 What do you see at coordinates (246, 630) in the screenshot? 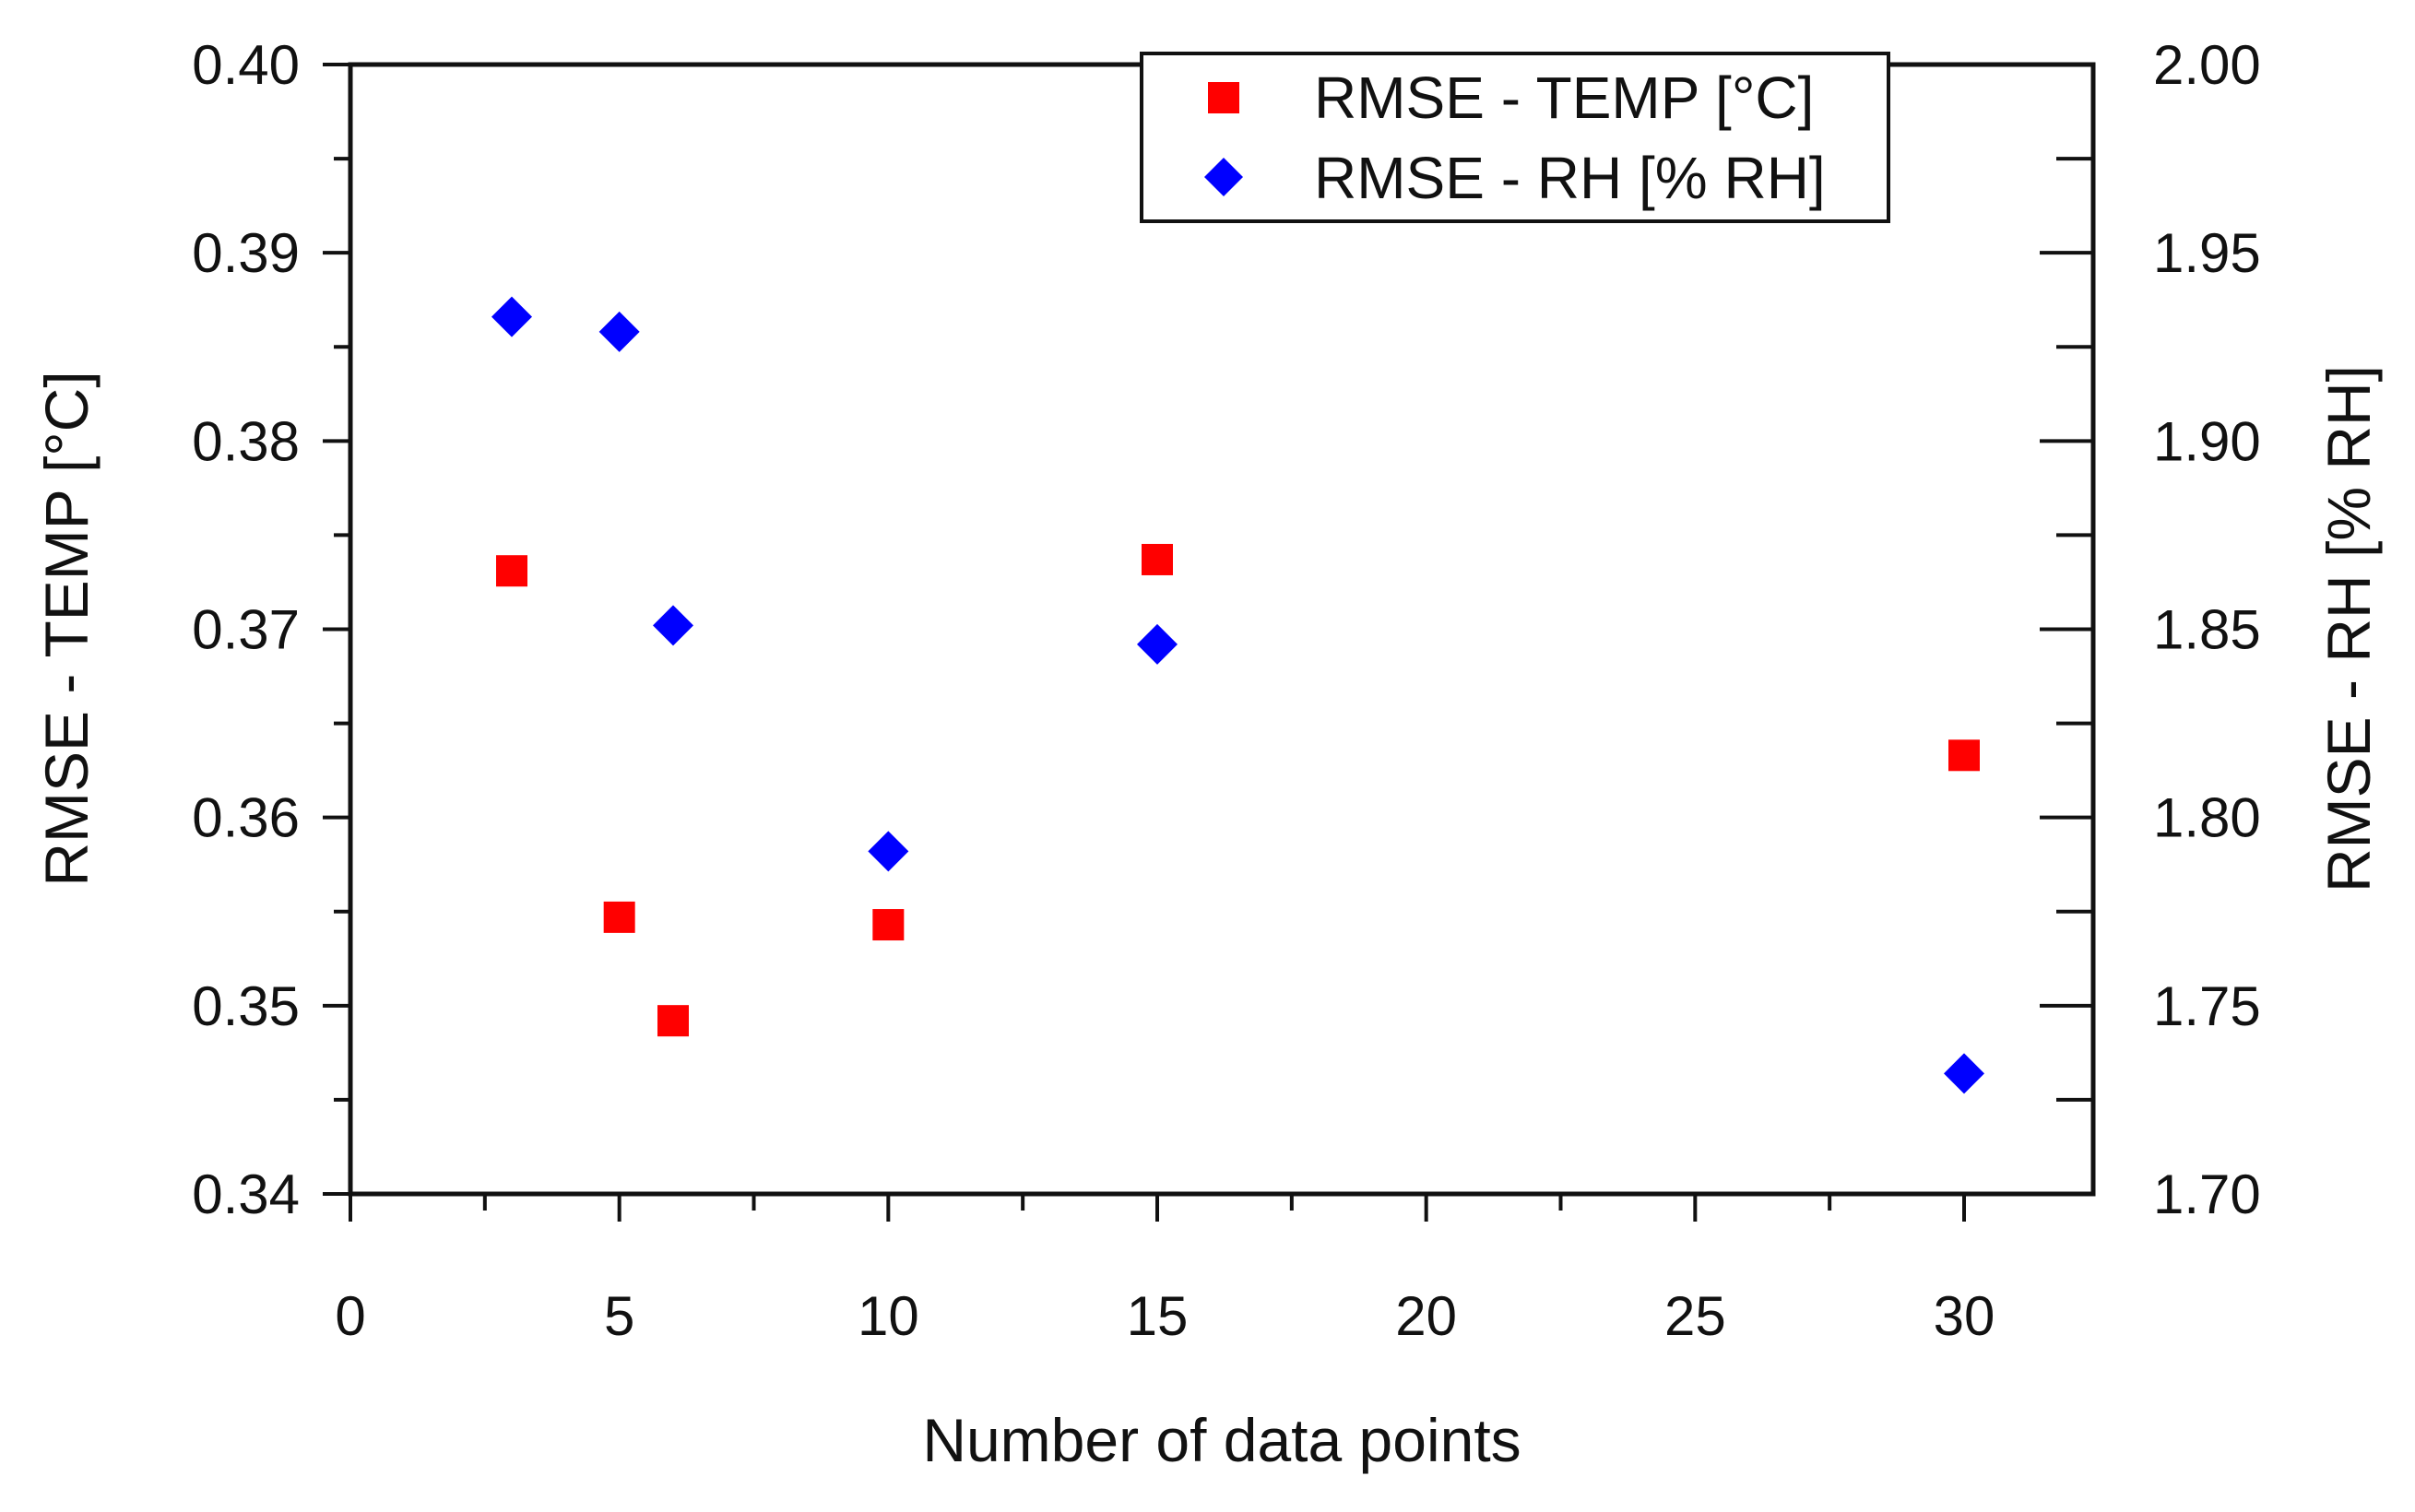
I see `y-left-tick-label: 0.37` at bounding box center [246, 630].